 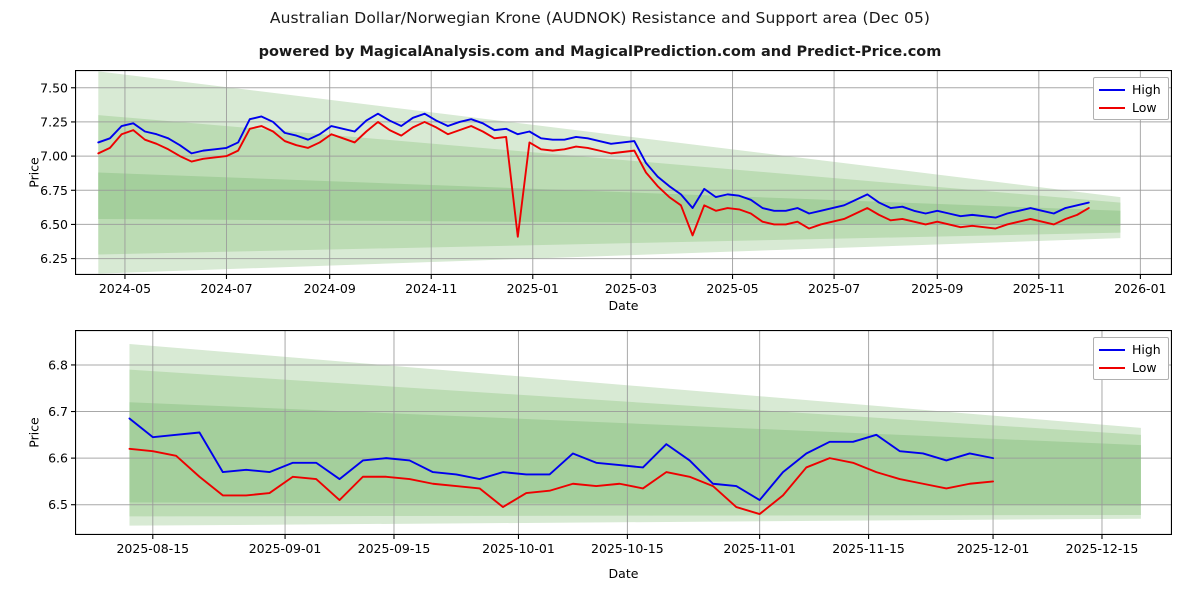 What do you see at coordinates (58, 364) in the screenshot?
I see `svg-text: 6.8` at bounding box center [58, 364].